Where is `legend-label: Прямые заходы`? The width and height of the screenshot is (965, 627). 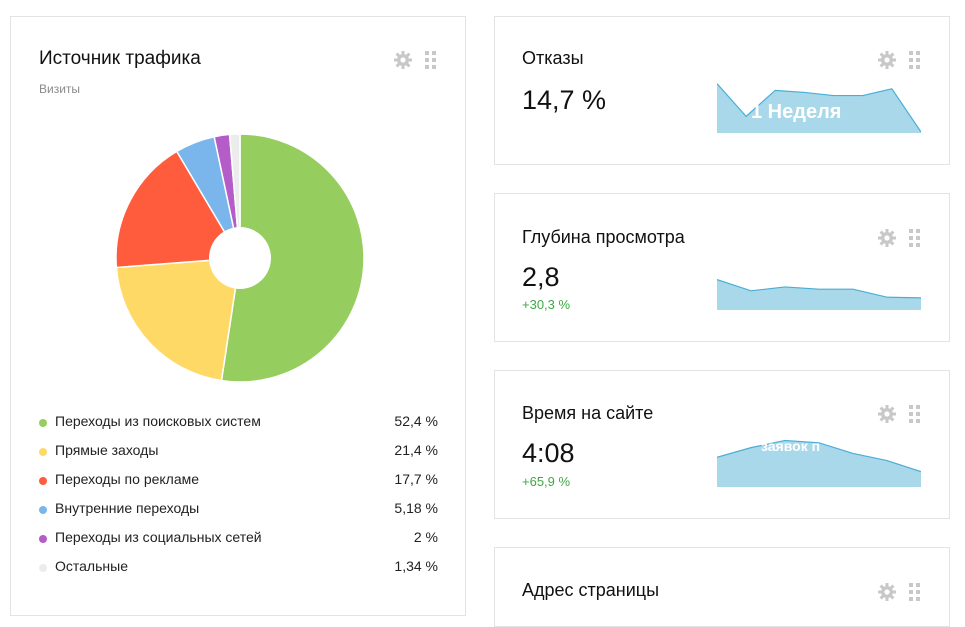 legend-label: Прямые заходы is located at coordinates (107, 450).